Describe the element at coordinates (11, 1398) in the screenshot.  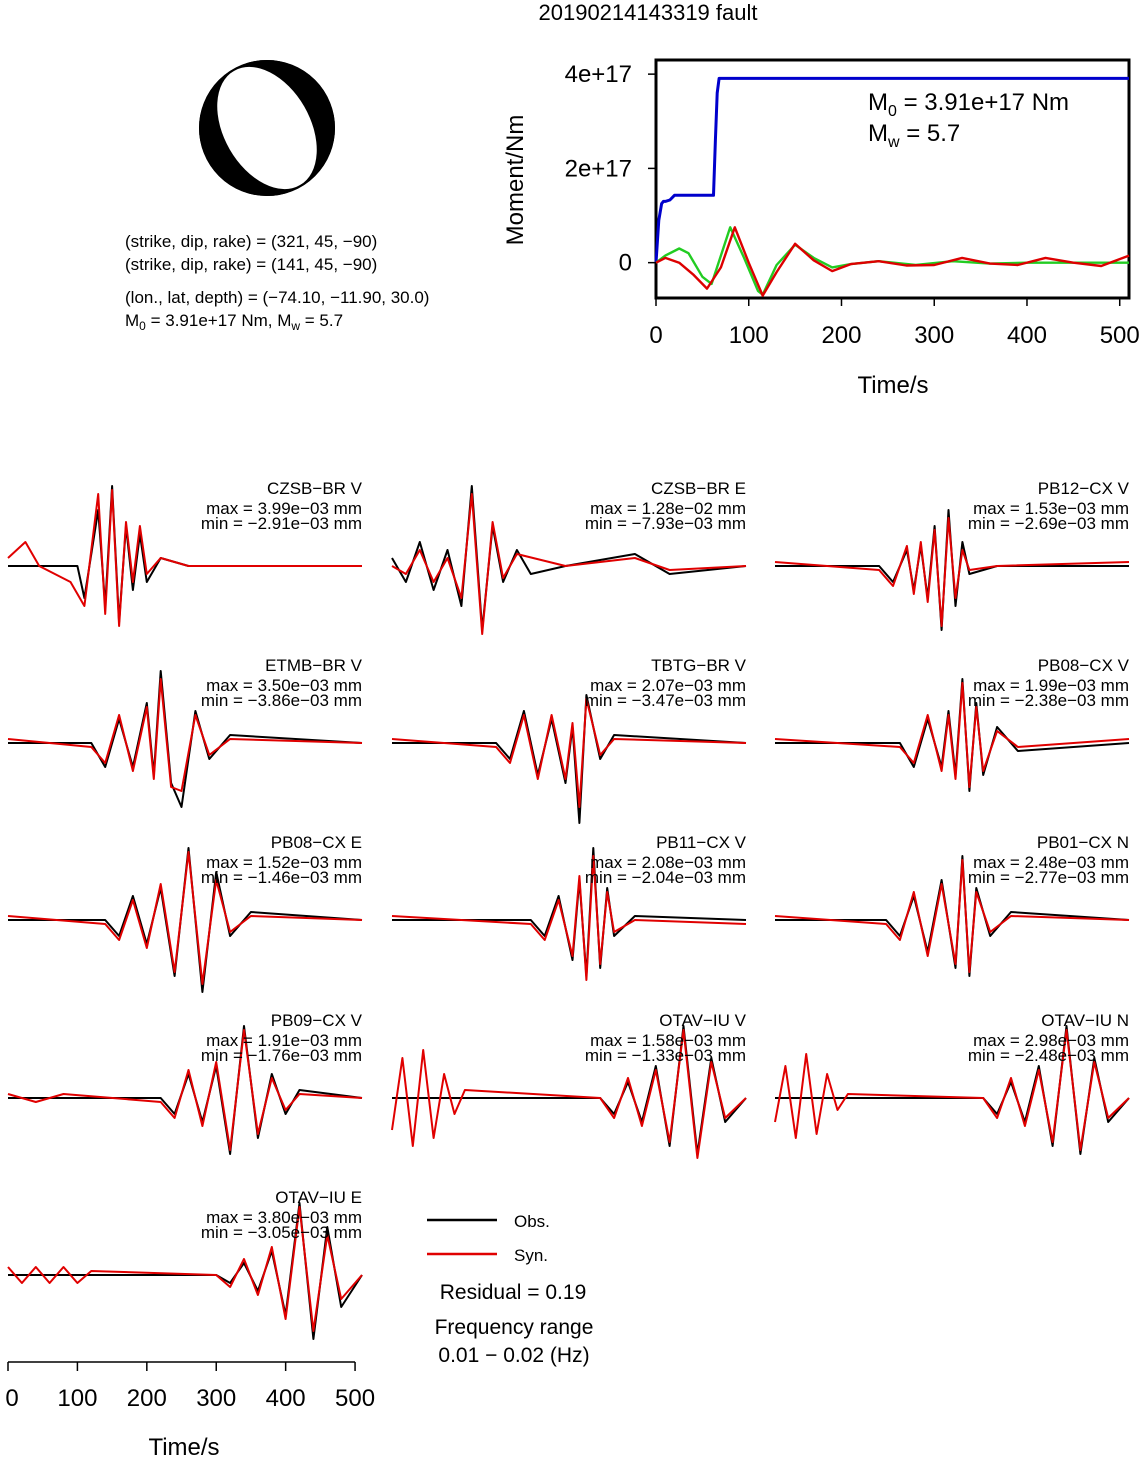
I see `waveform-x-tick-label: 0` at that location.